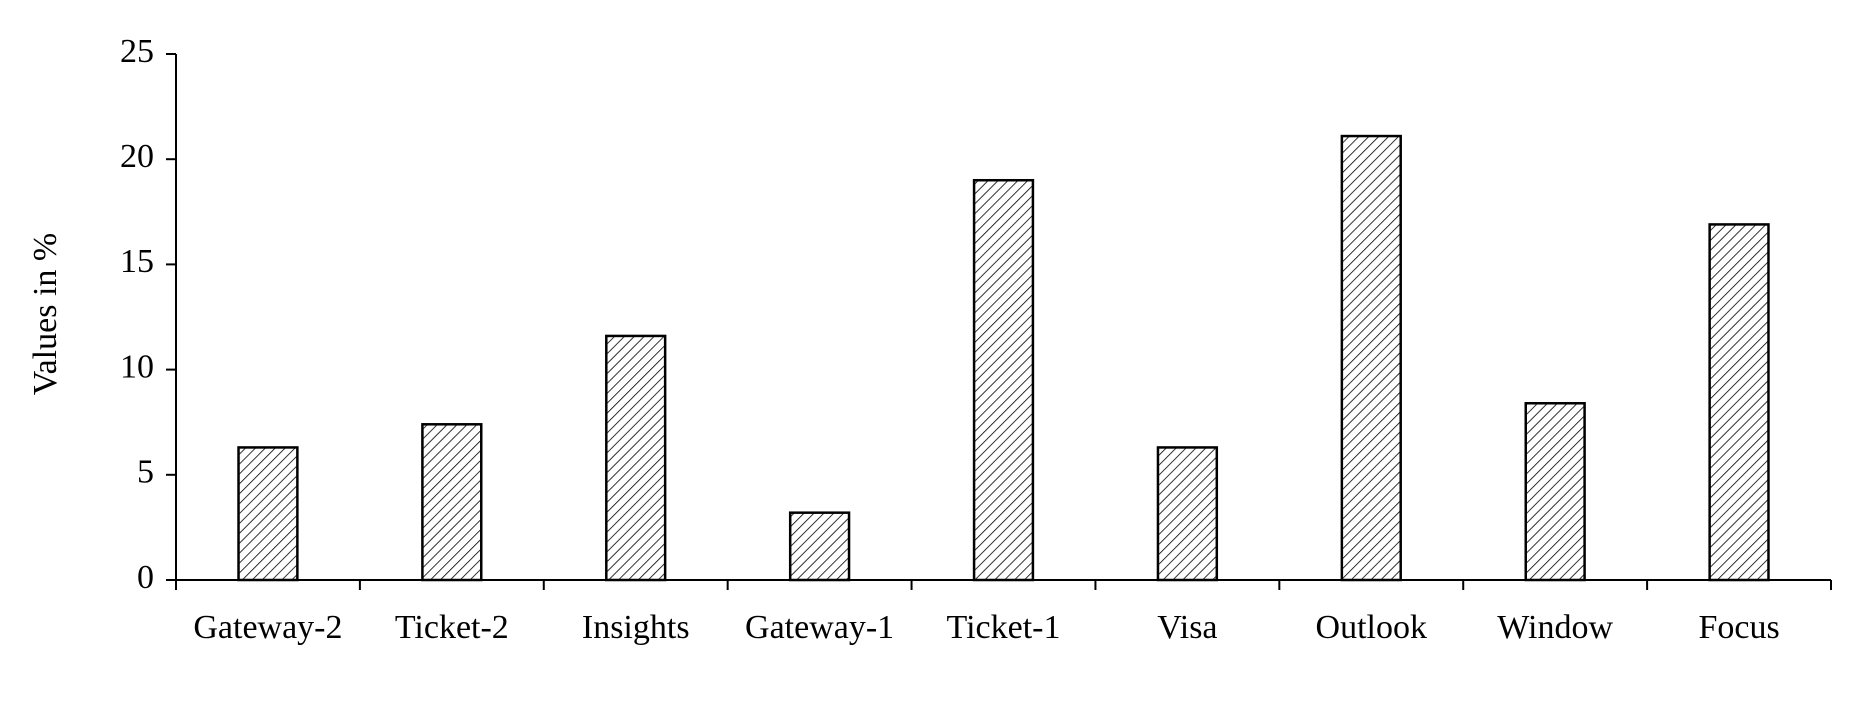 Image resolution: width=1869 pixels, height=707 pixels. I want to click on x-tick-label: Focus, so click(1738, 627).